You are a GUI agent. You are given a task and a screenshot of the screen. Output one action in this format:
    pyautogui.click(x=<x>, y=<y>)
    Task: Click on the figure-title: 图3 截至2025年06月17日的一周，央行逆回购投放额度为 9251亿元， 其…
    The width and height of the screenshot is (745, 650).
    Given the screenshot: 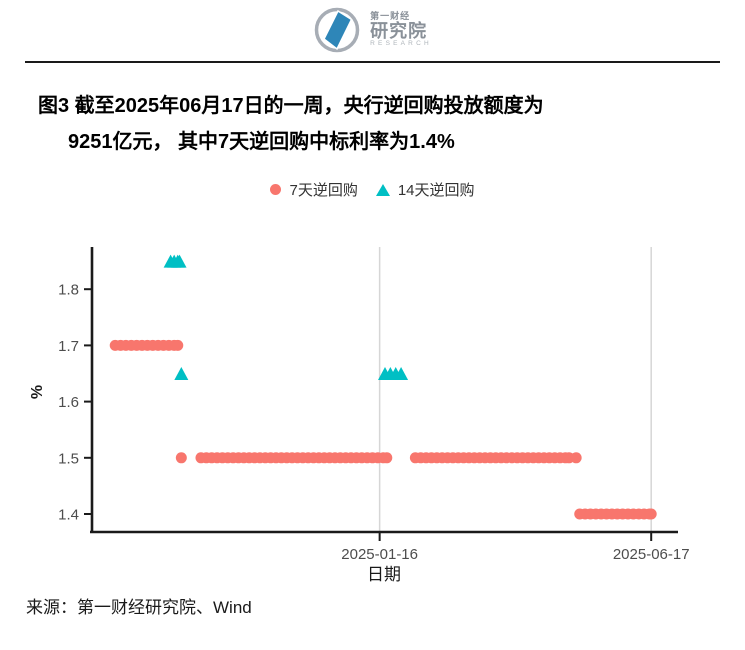 What is the action you would take?
    pyautogui.click(x=373, y=124)
    